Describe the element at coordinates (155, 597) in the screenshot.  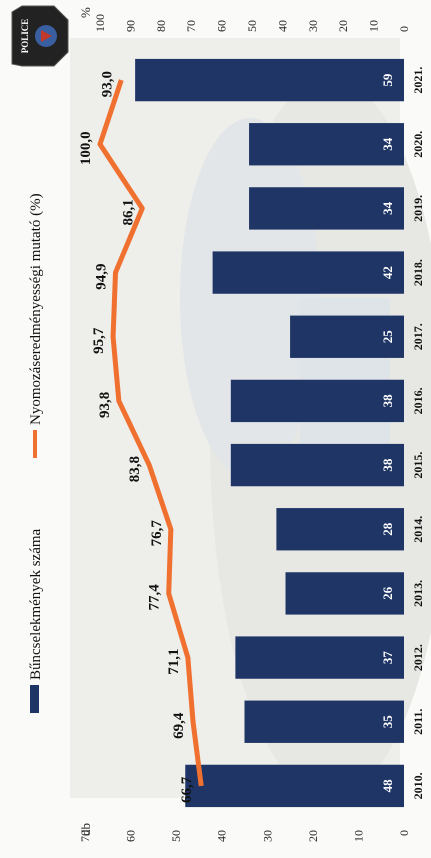
I see `line-value-label: 77,4` at that location.